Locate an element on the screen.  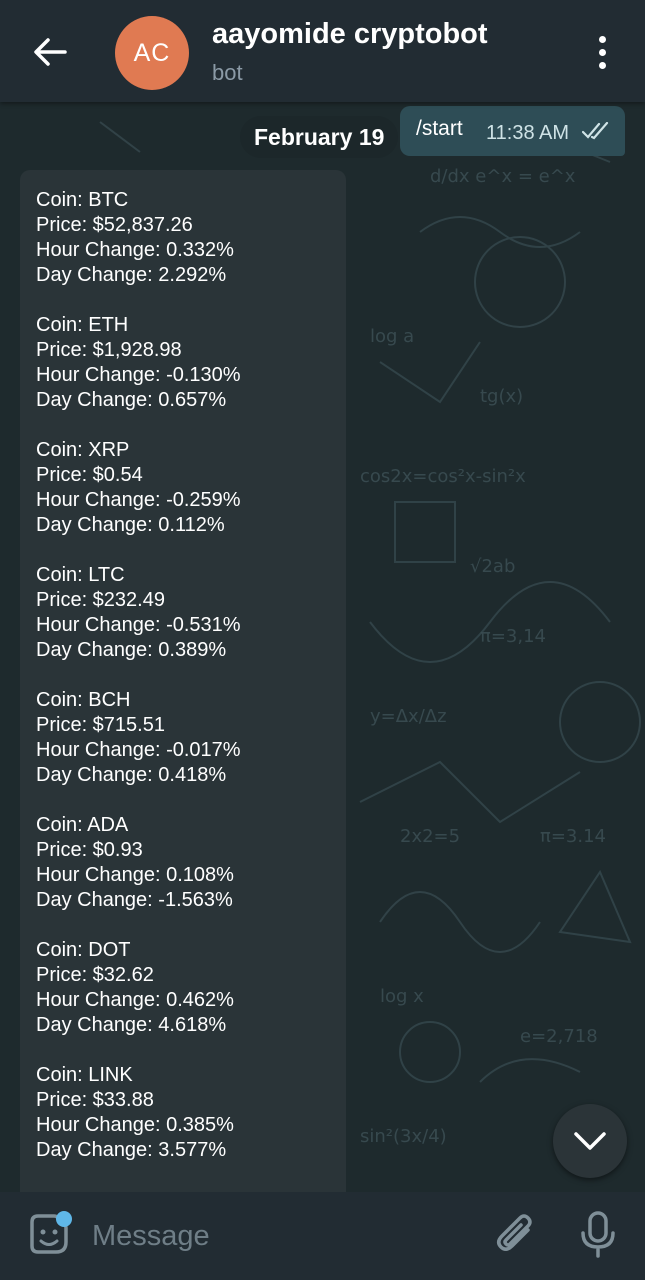
coin-price: Price: $715.51 is located at coordinates (100, 725).